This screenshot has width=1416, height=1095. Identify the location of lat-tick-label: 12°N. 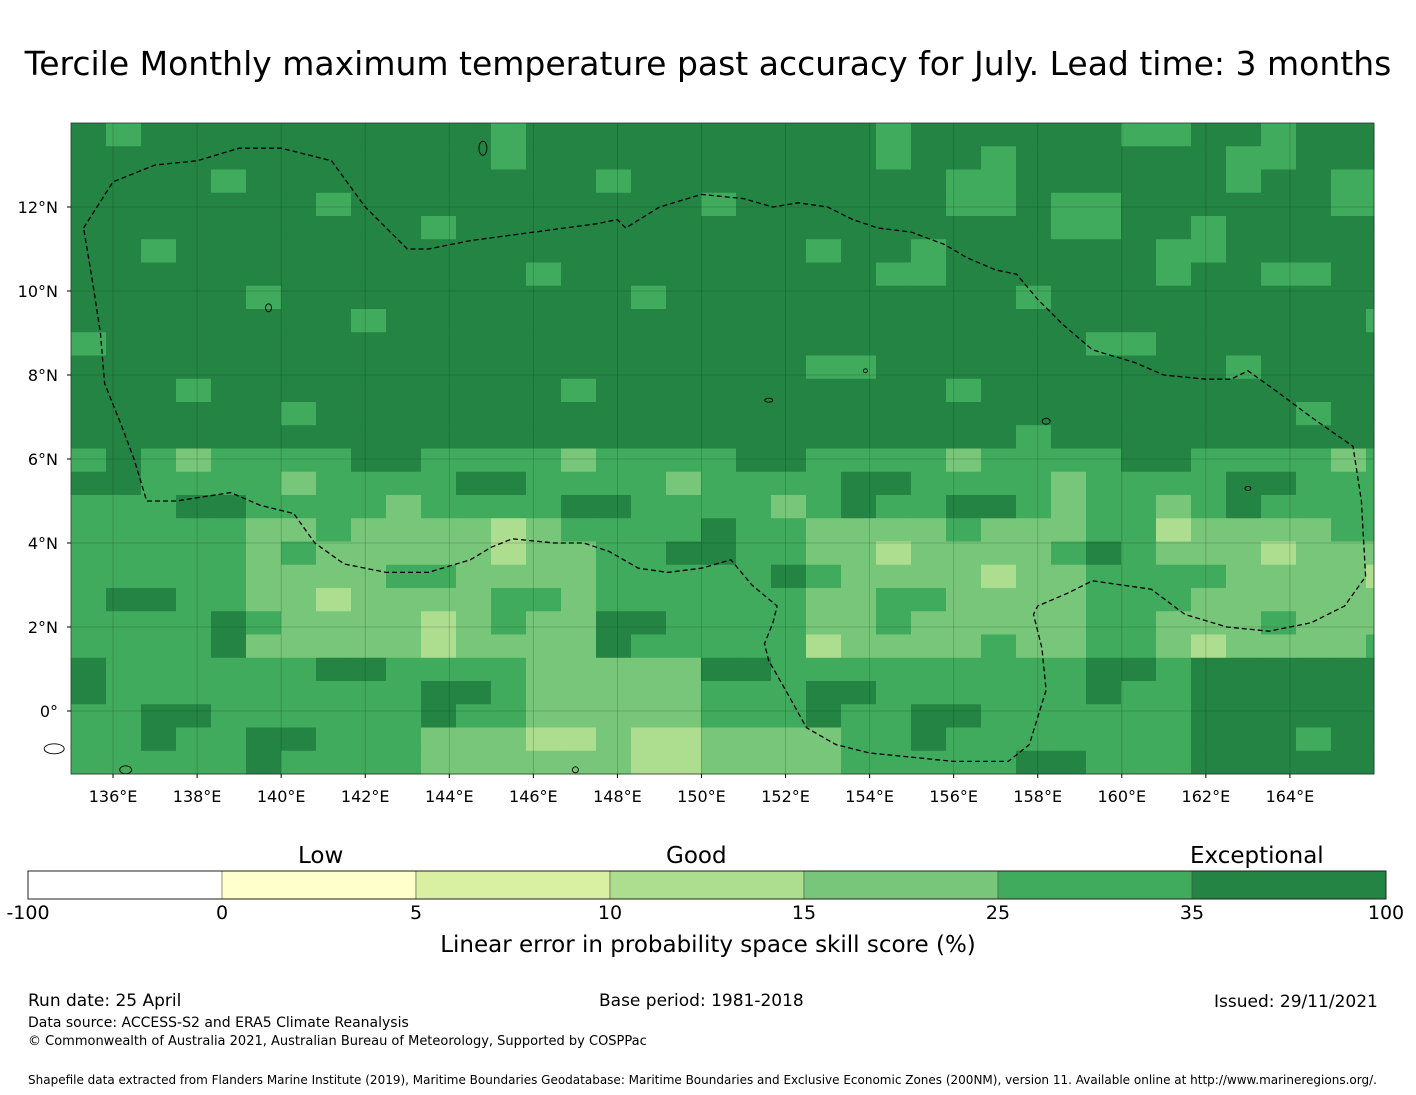
(38, 207).